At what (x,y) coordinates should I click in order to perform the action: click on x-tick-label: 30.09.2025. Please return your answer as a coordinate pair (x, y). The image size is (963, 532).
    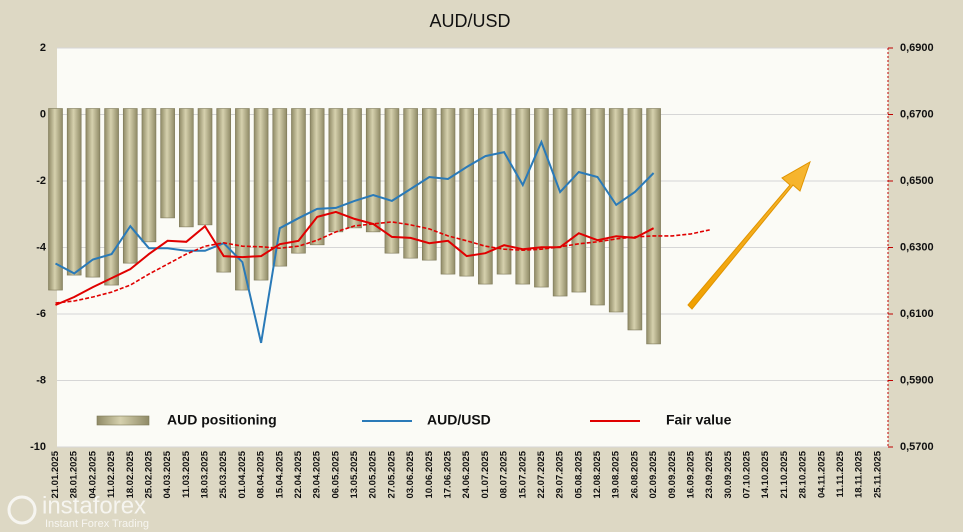
    Looking at the image, I should click on (728, 474).